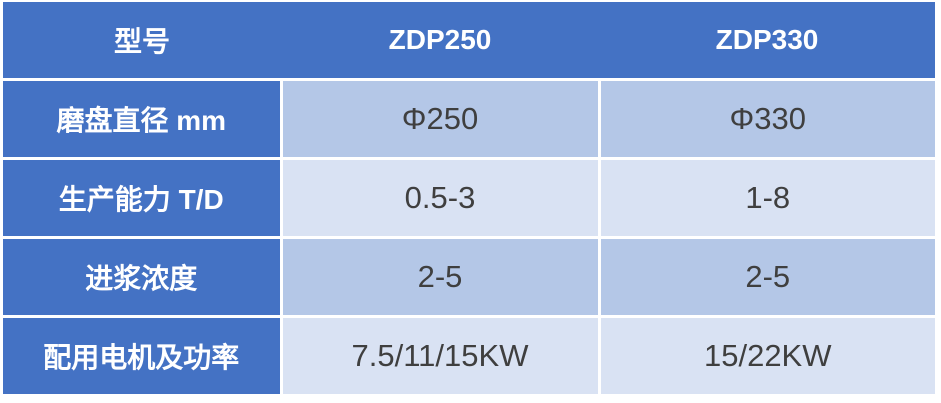 Image resolution: width=941 pixels, height=403 pixels. Describe the element at coordinates (439, 197) in the screenshot. I see `cell-capacity-zdp250: 0.5-3` at that location.